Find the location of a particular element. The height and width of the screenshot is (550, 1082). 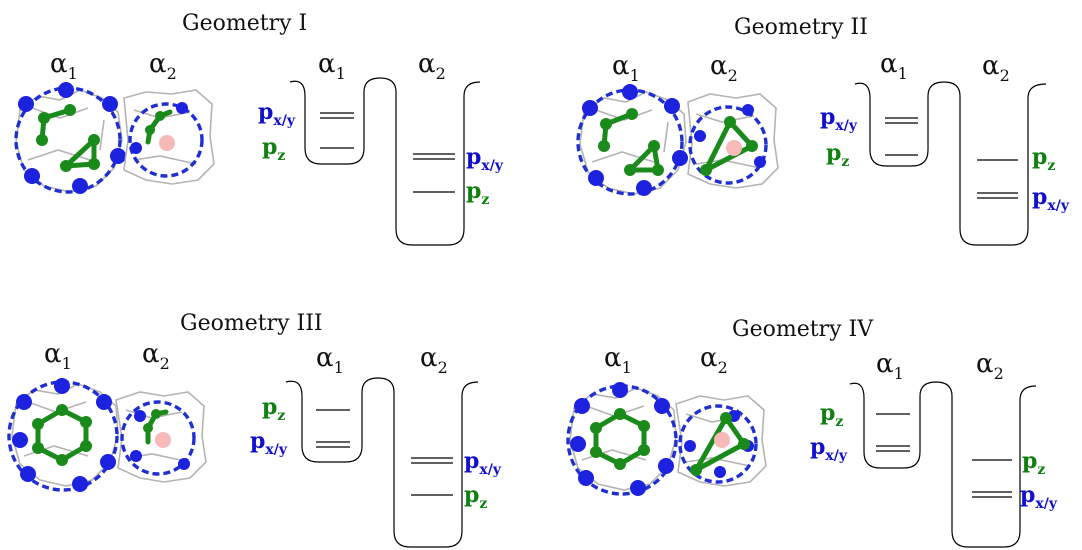

panel-title: Geometry II is located at coordinates (801, 27).